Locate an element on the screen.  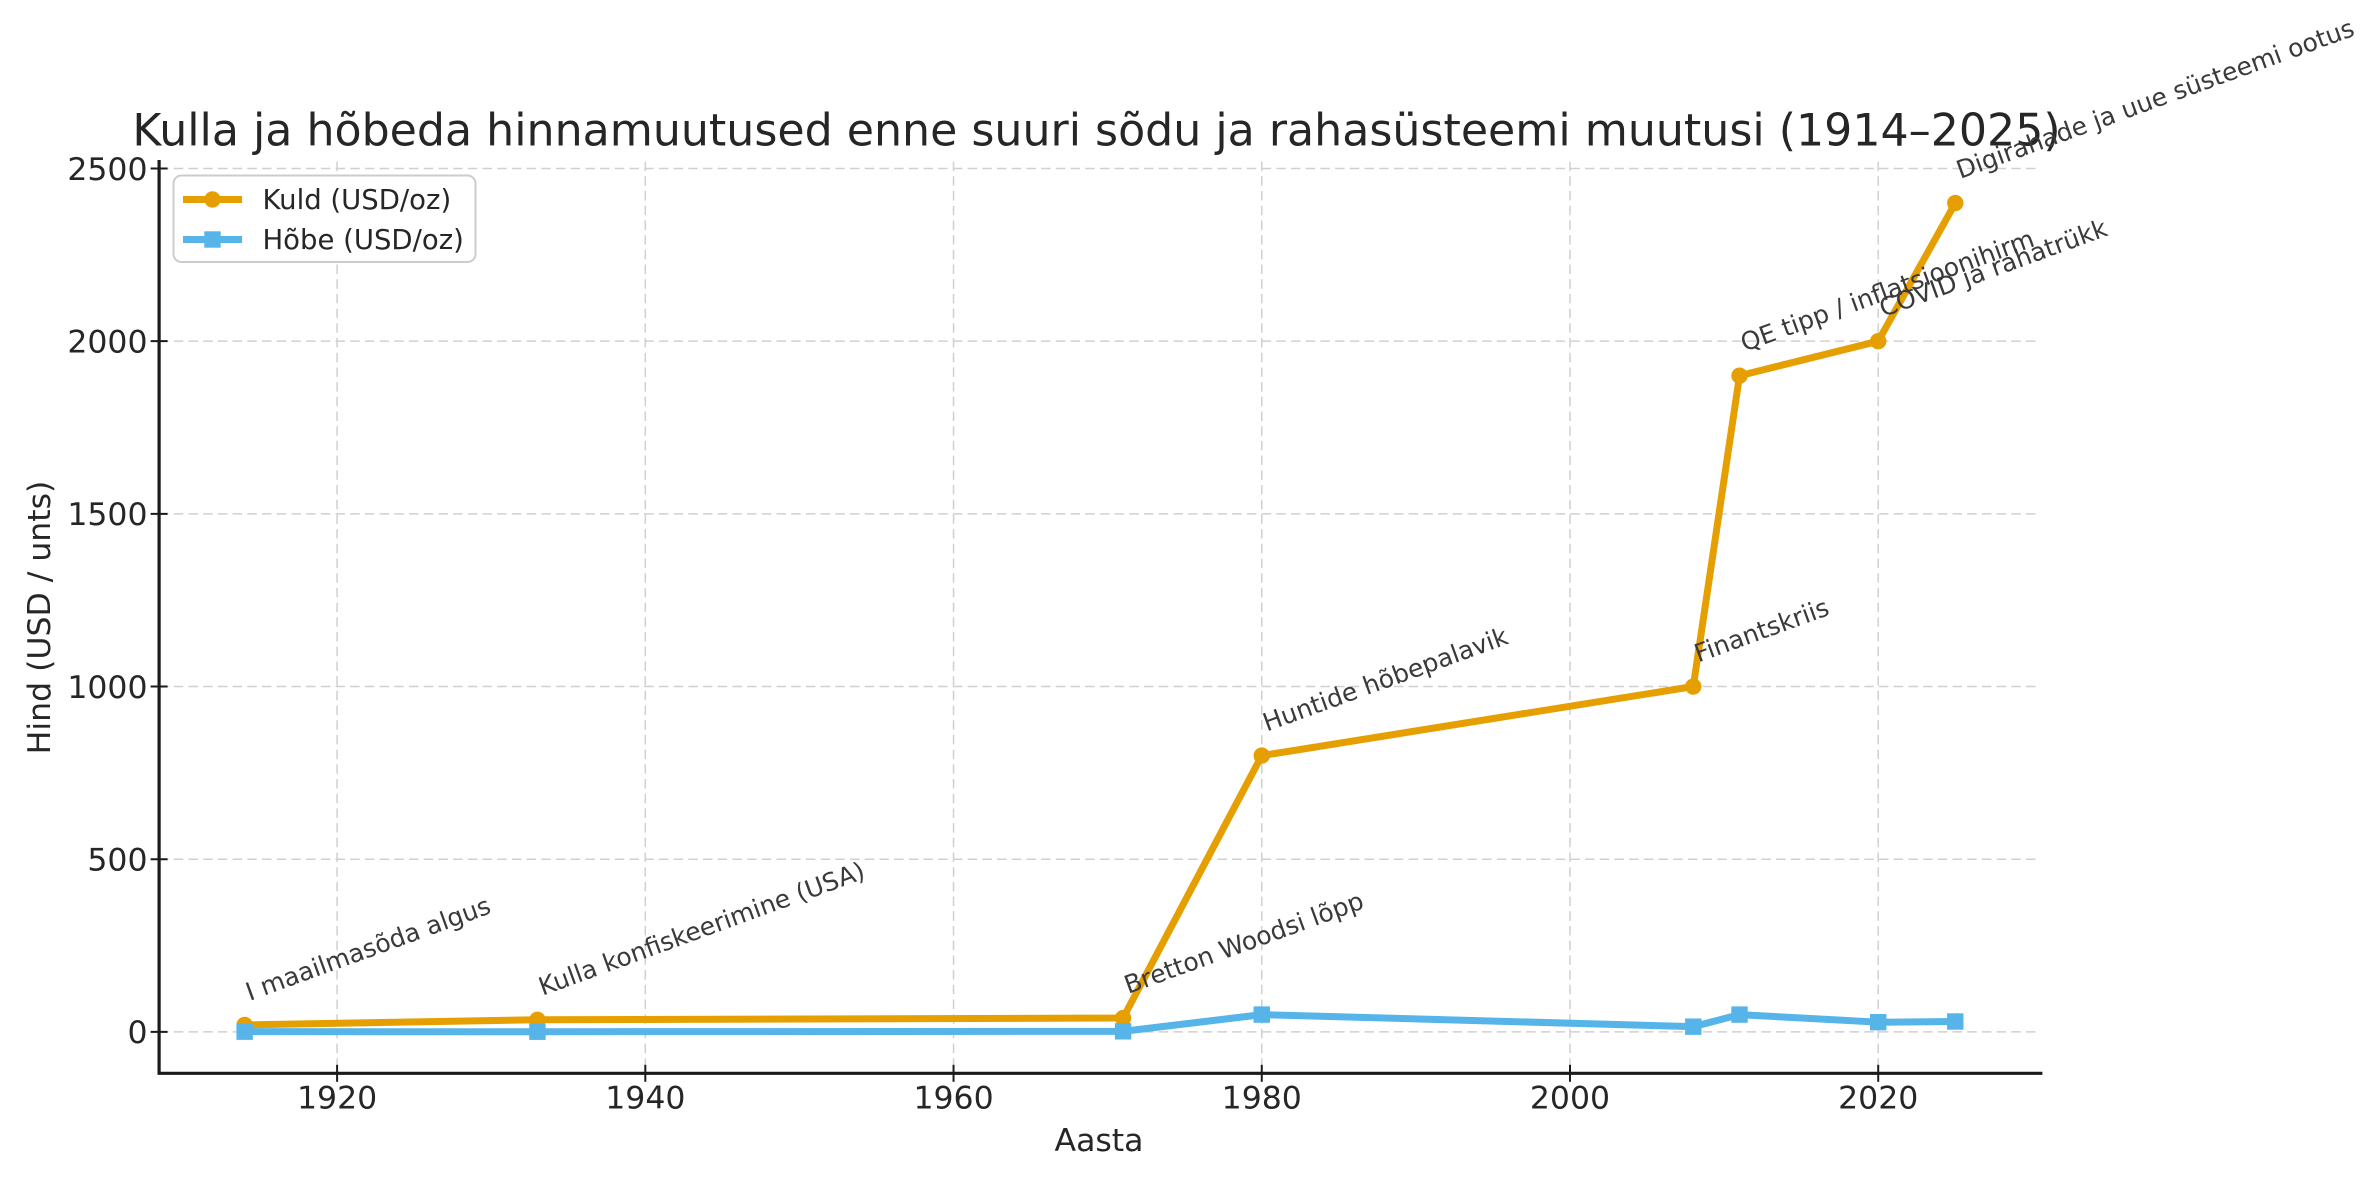
gold-marker-2025 is located at coordinates (1955, 203).